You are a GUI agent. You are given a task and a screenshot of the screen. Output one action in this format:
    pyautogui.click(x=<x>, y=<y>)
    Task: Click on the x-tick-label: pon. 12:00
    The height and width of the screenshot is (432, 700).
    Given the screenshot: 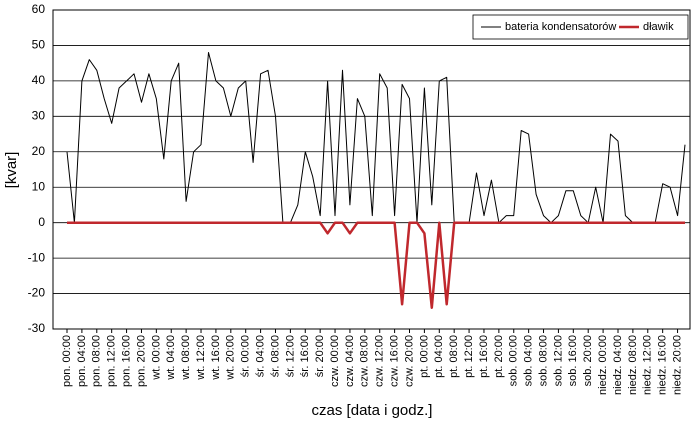 What is the action you would take?
    pyautogui.click(x=112, y=361)
    